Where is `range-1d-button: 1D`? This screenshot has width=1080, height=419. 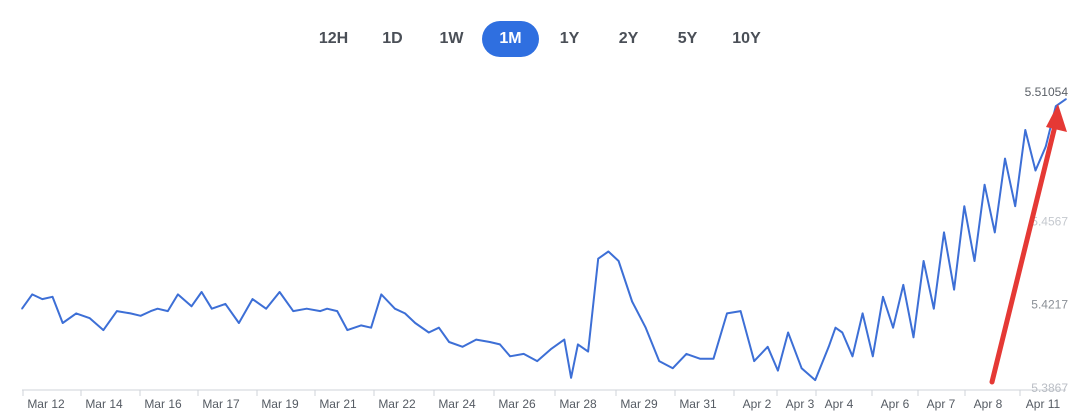
range-1d-button: 1D is located at coordinates (392, 39).